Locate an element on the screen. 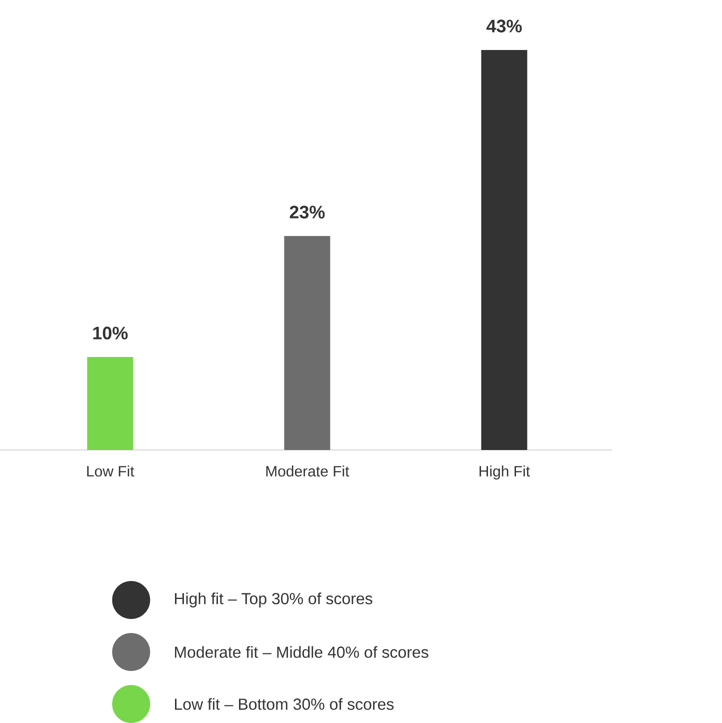 The image size is (722, 723). legend-label: Moderate fit – Middle 40% of scores is located at coordinates (301, 652).